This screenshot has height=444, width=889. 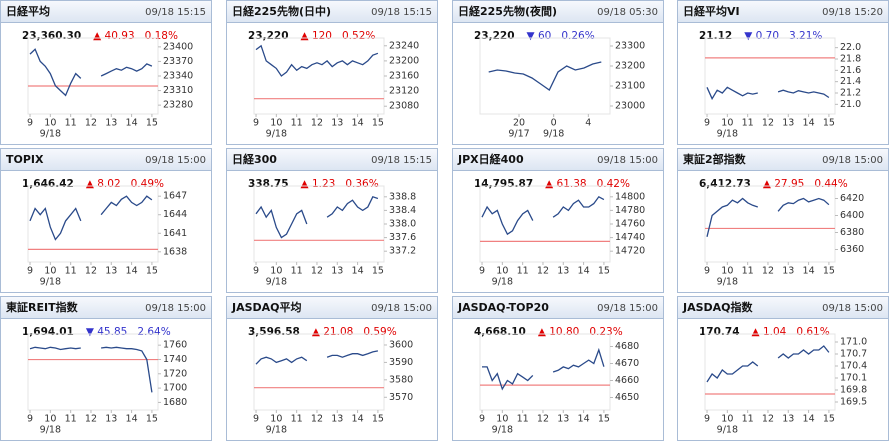 I want to click on y-tick-label: 6360, so click(x=852, y=249).